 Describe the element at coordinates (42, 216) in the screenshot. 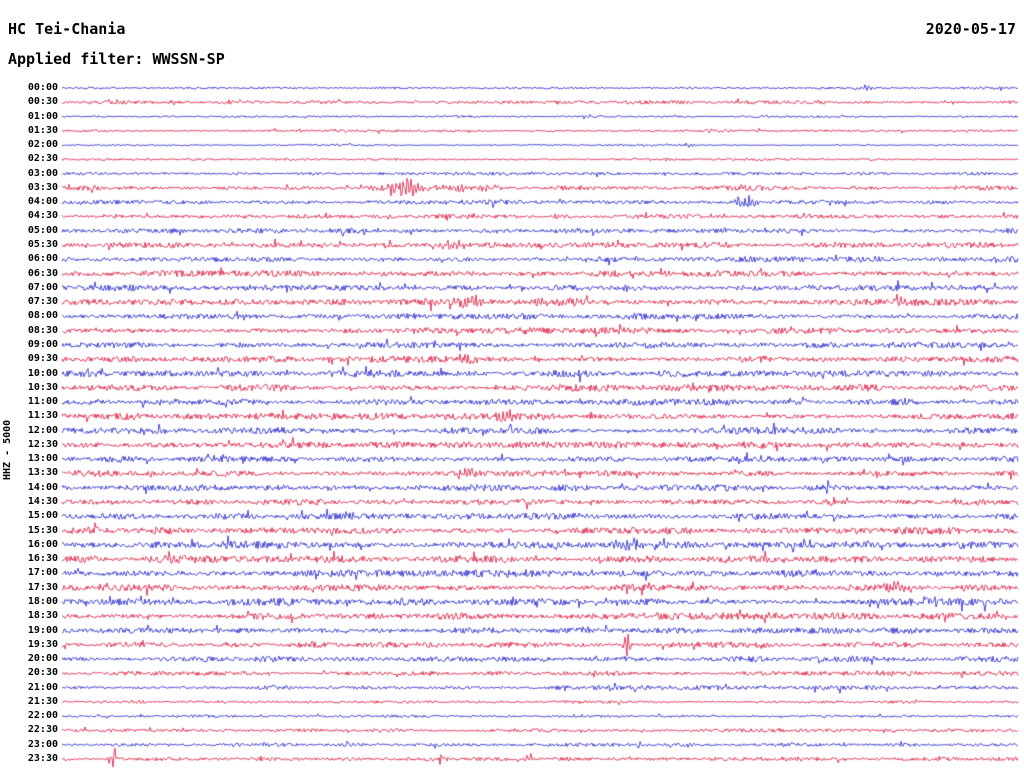

I see `time-label: 04:30` at that location.